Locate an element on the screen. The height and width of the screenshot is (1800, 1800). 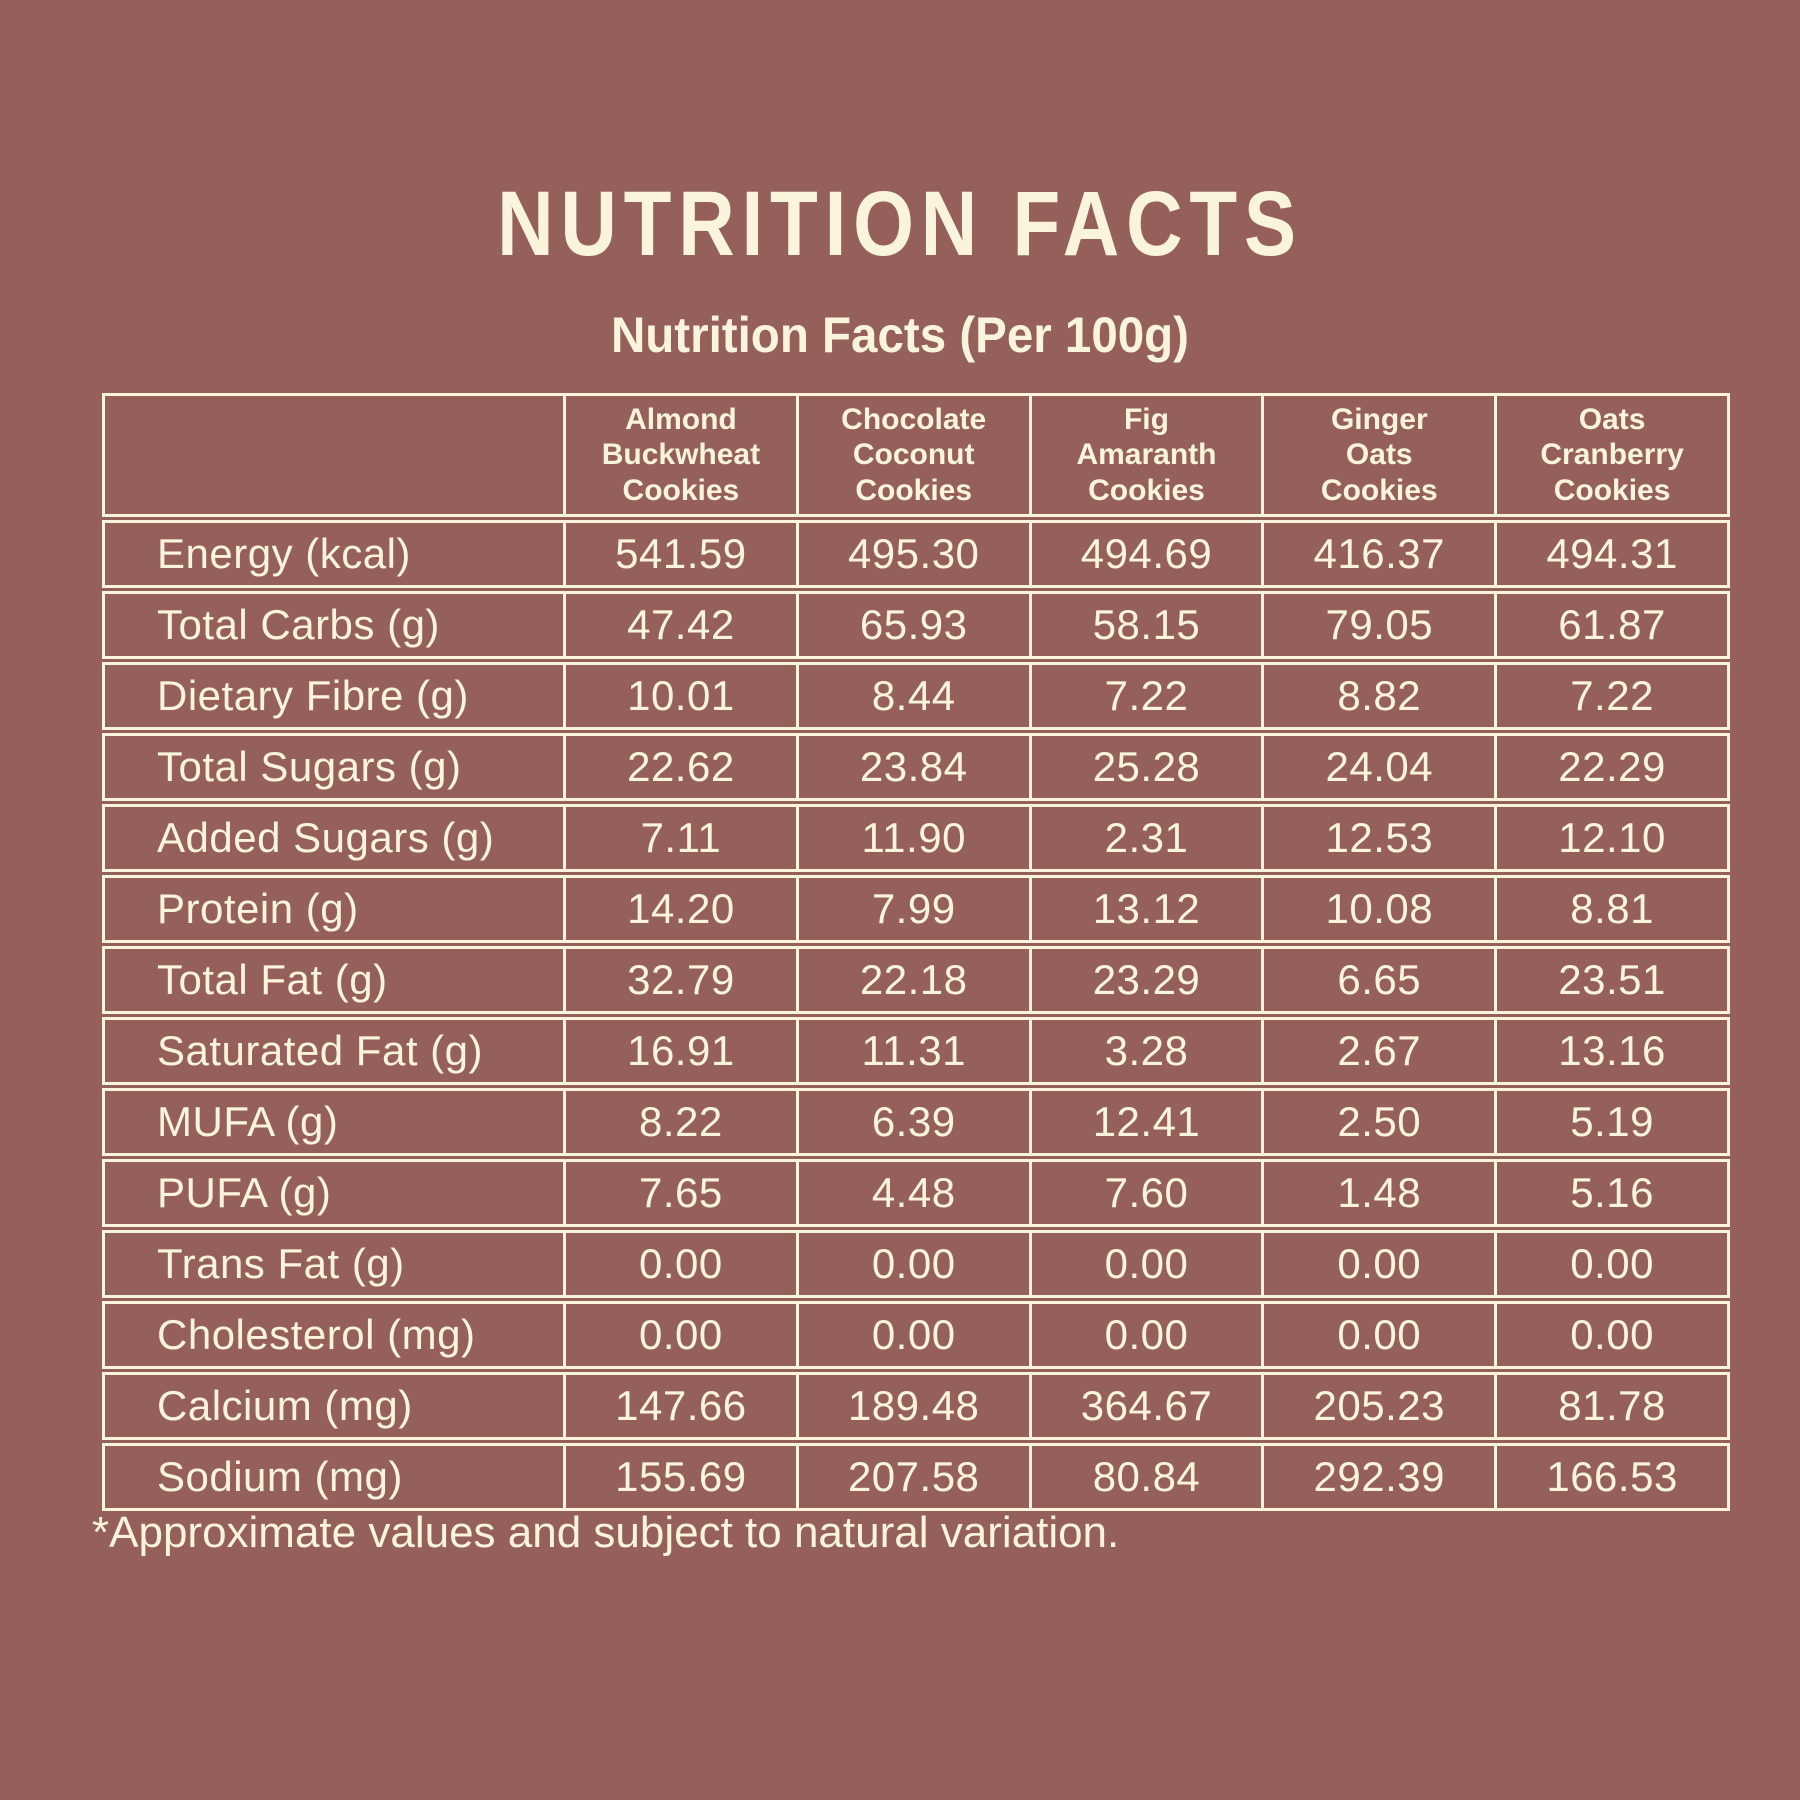
value-cell: 155.69 is located at coordinates (679, 1477).